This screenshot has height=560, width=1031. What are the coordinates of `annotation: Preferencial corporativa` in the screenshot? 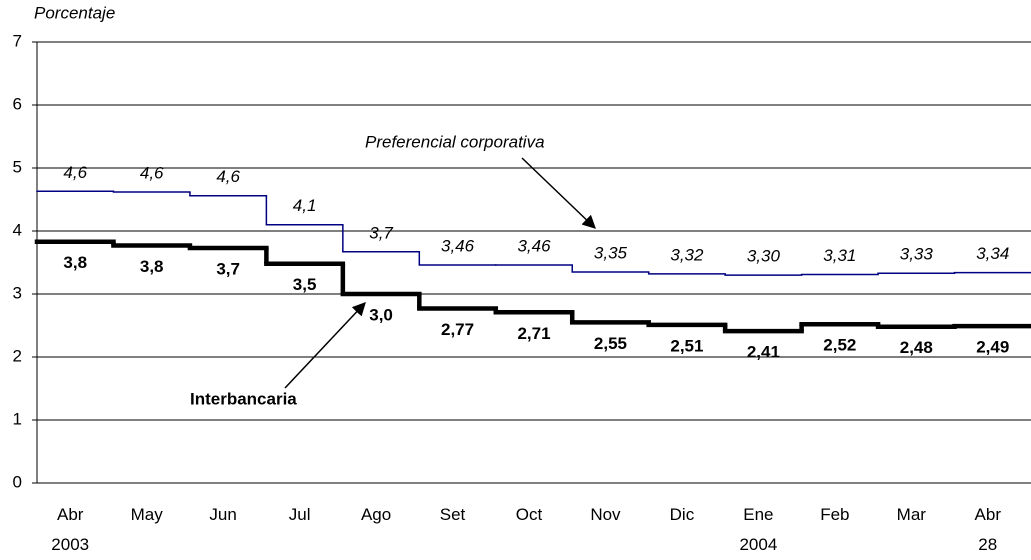 It's located at (455, 141).